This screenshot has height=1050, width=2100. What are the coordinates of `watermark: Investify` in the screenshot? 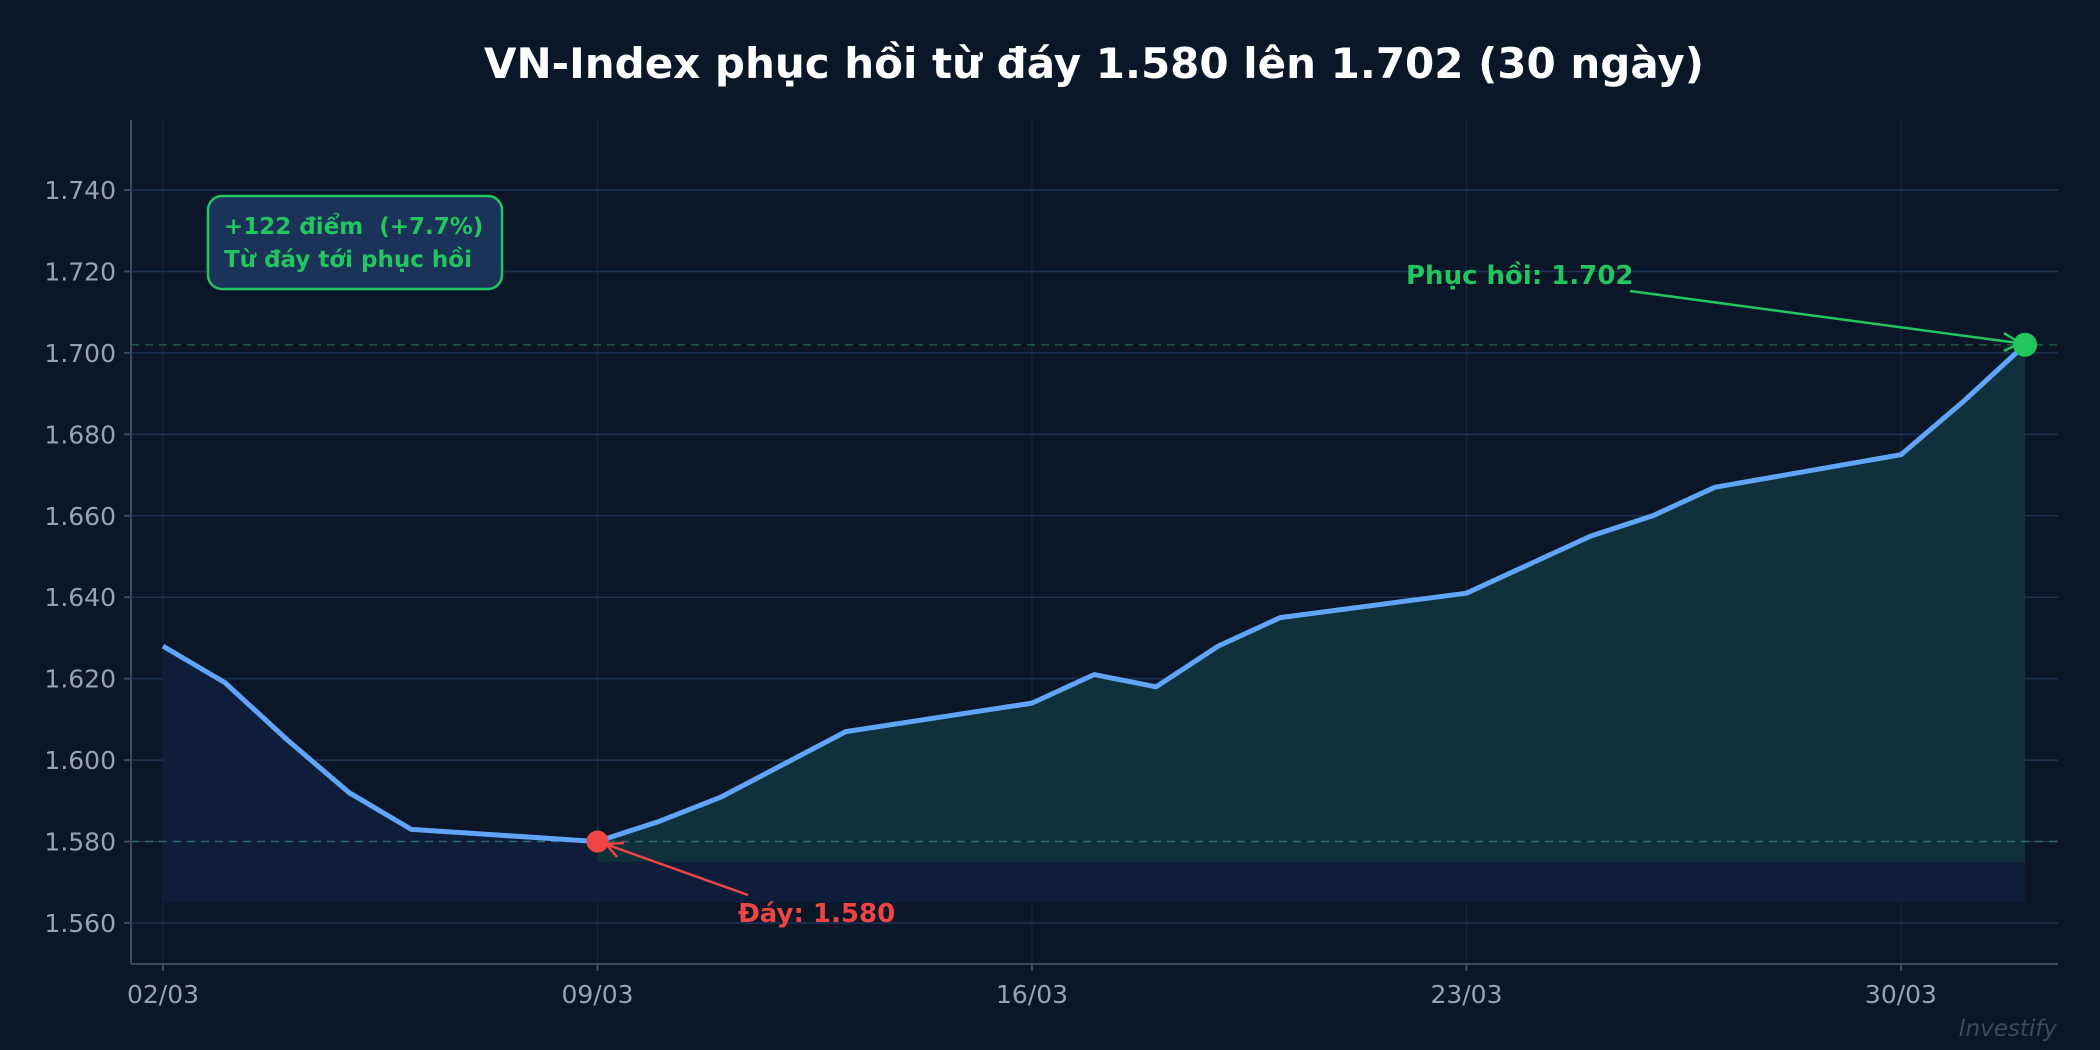 It's located at (2008, 1029).